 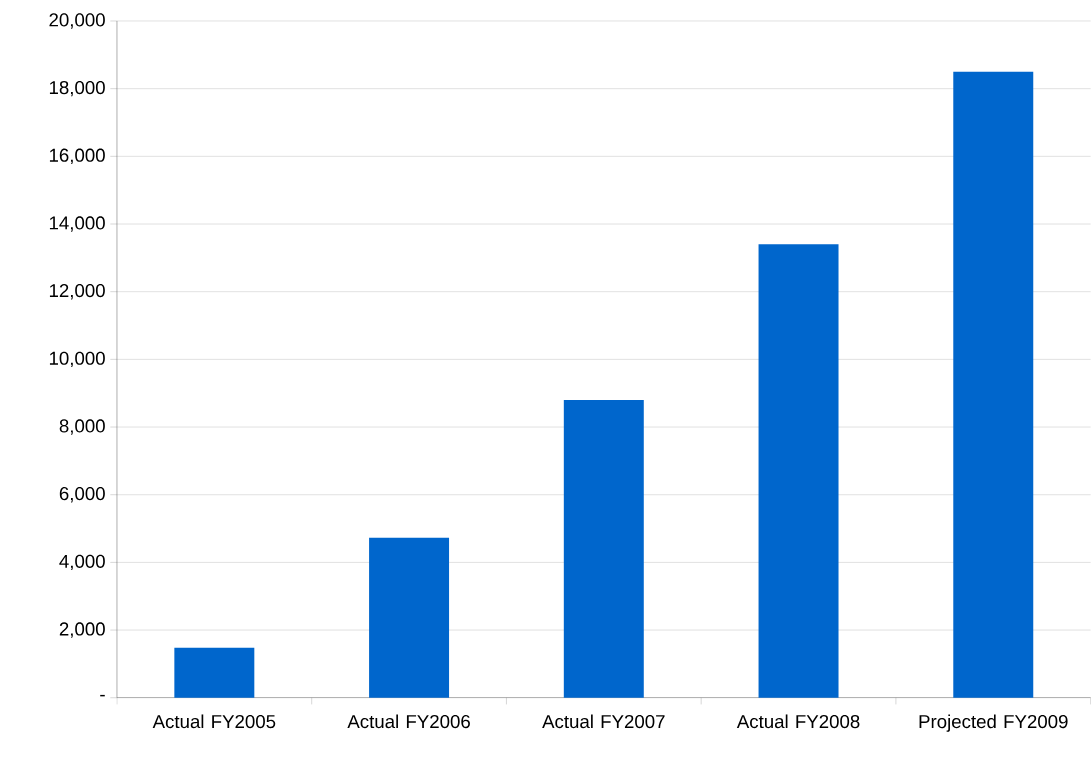 I want to click on y-tick-label: 6,000, so click(x=82, y=495).